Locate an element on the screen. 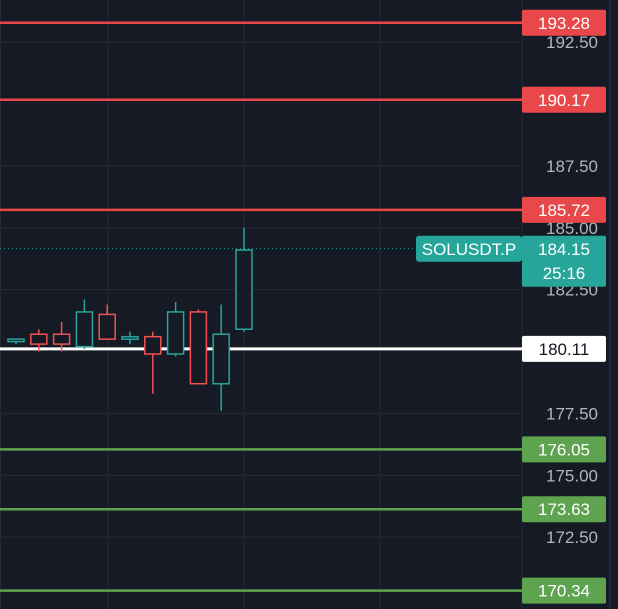  y-tick-label: 185.00 is located at coordinates (572, 228).